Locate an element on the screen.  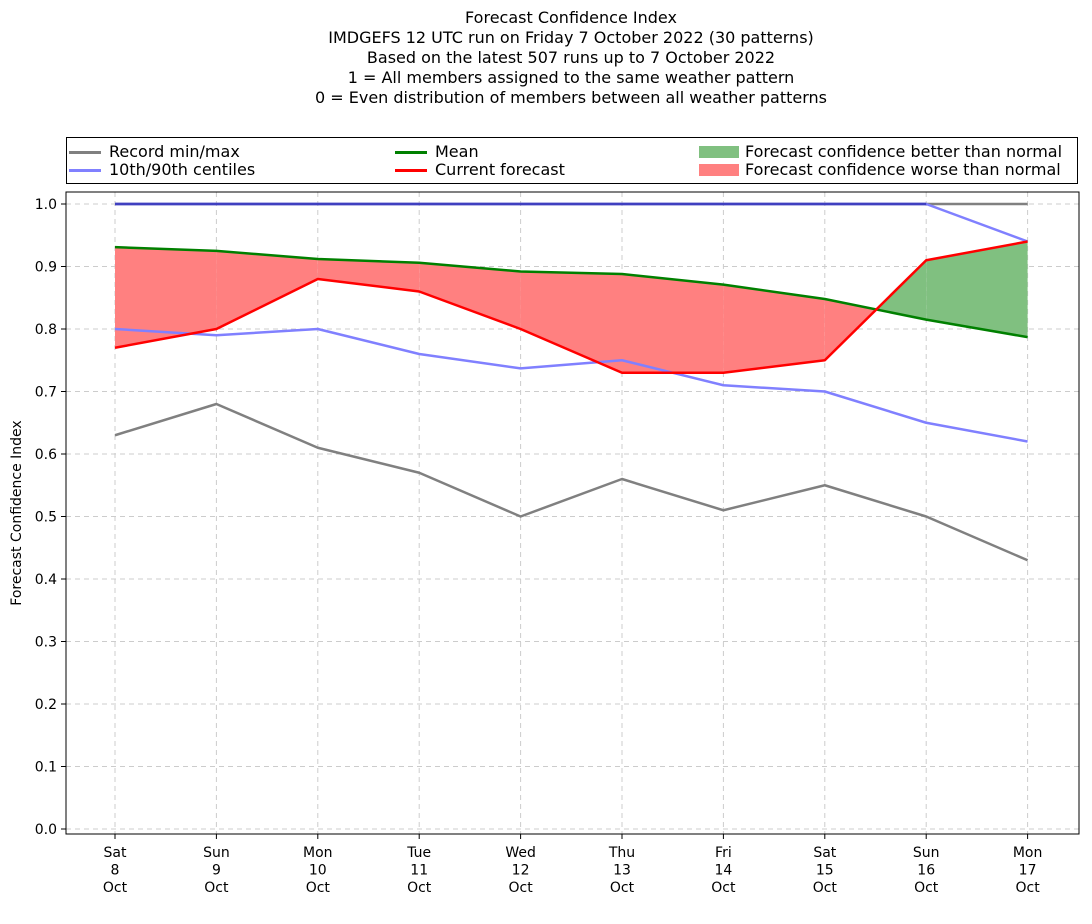
legend-swatch-mean is located at coordinates (411, 152).